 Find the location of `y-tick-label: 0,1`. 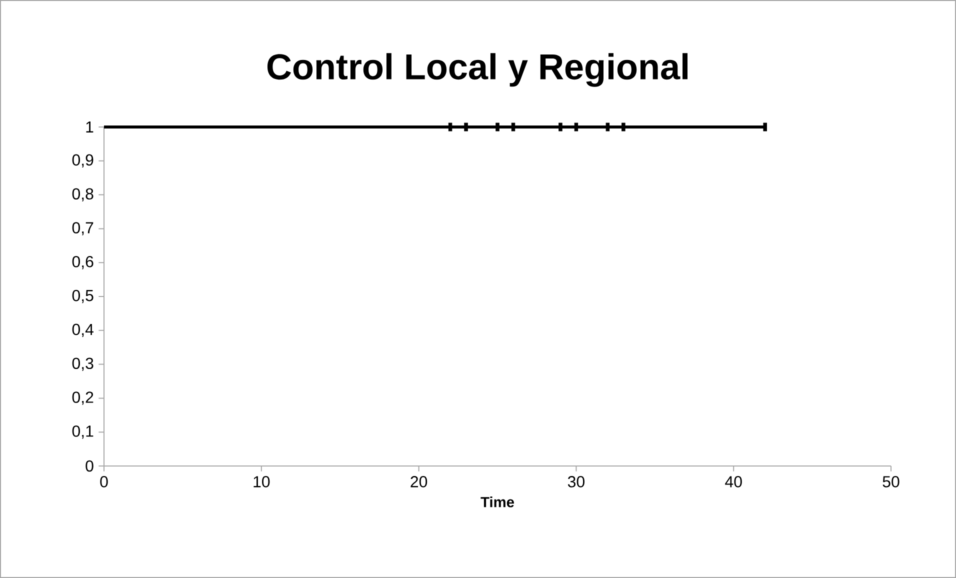

y-tick-label: 0,1 is located at coordinates (83, 432).